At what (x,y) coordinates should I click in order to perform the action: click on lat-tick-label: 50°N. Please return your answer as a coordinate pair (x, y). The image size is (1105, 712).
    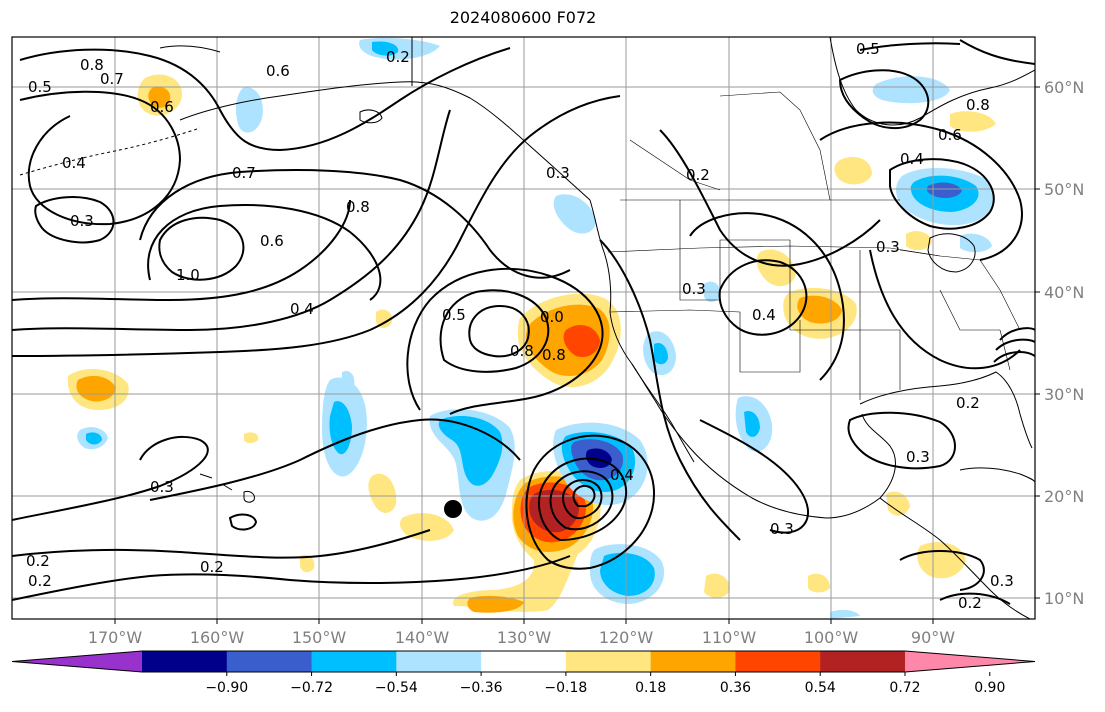
    Looking at the image, I should click on (1064, 189).